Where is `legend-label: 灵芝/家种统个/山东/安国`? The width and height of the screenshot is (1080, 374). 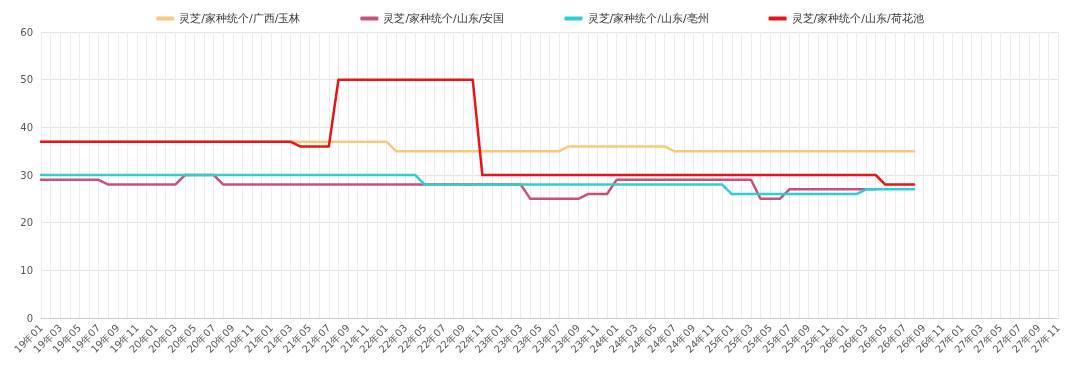 legend-label: 灵芝/家种统个/山东/安国 is located at coordinates (444, 18).